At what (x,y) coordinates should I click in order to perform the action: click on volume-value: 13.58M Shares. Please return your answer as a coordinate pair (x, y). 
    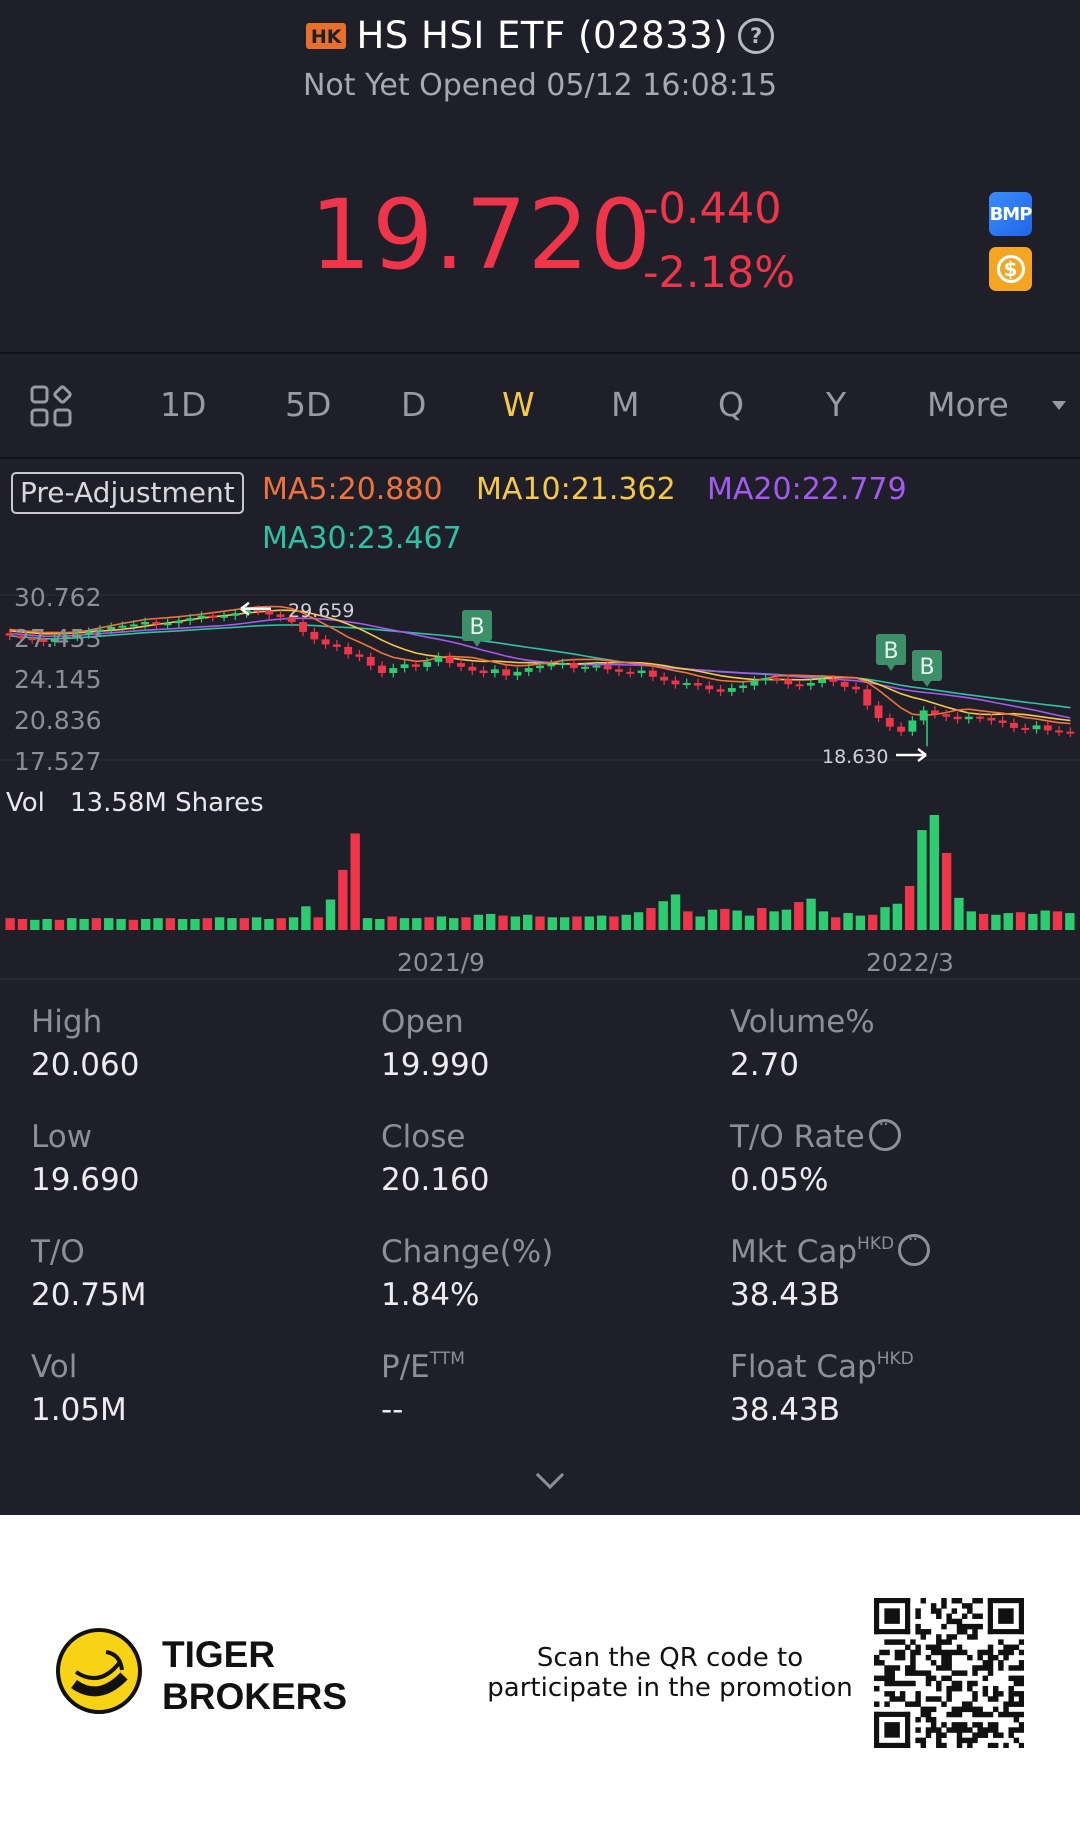
    Looking at the image, I should click on (167, 803).